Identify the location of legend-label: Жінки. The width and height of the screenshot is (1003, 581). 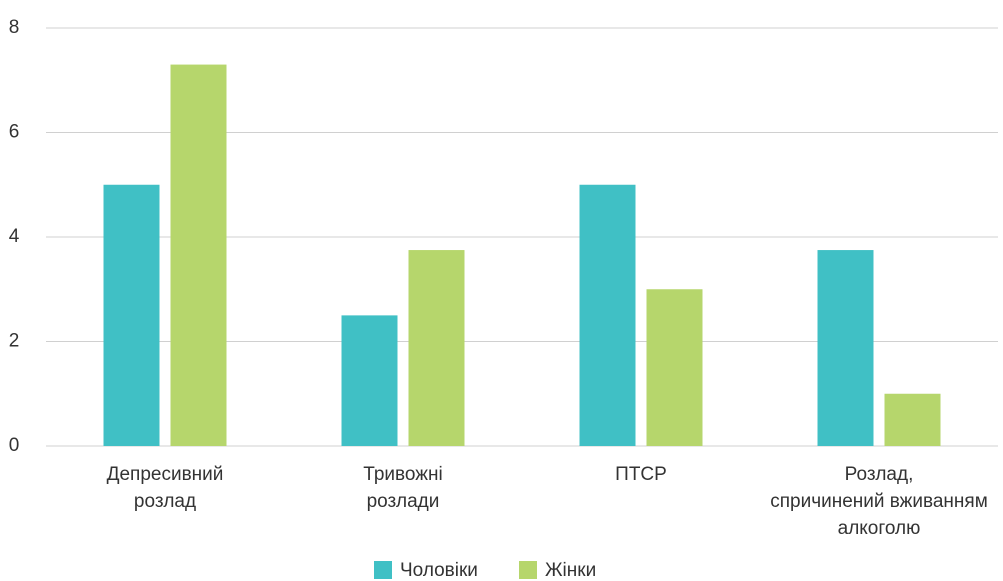
(570, 570).